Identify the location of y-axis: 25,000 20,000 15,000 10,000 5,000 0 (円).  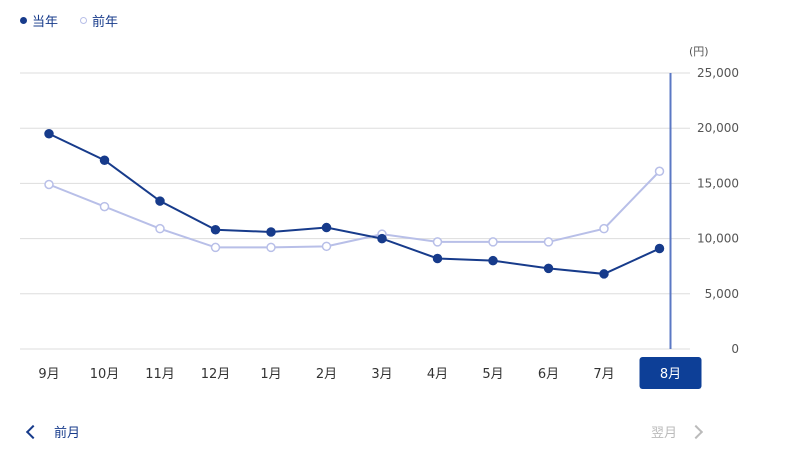
(714, 200).